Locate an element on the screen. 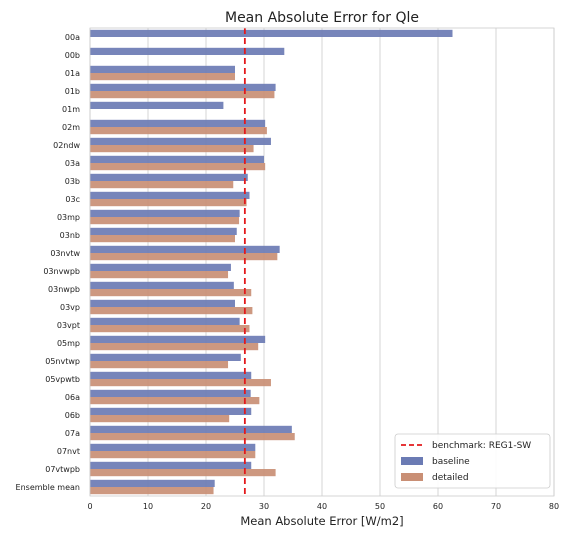 The image size is (570, 539). bar-baseline-03nwpb is located at coordinates (162, 285).